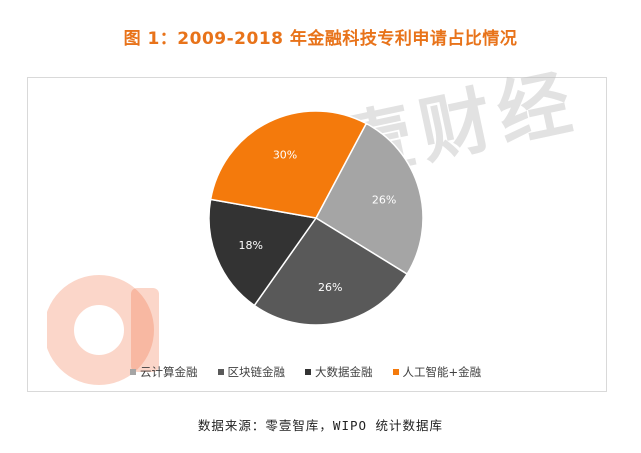 This screenshot has height=453, width=641. What do you see at coordinates (384, 199) in the screenshot?
I see `pie-data-label-1: 26%` at bounding box center [384, 199].